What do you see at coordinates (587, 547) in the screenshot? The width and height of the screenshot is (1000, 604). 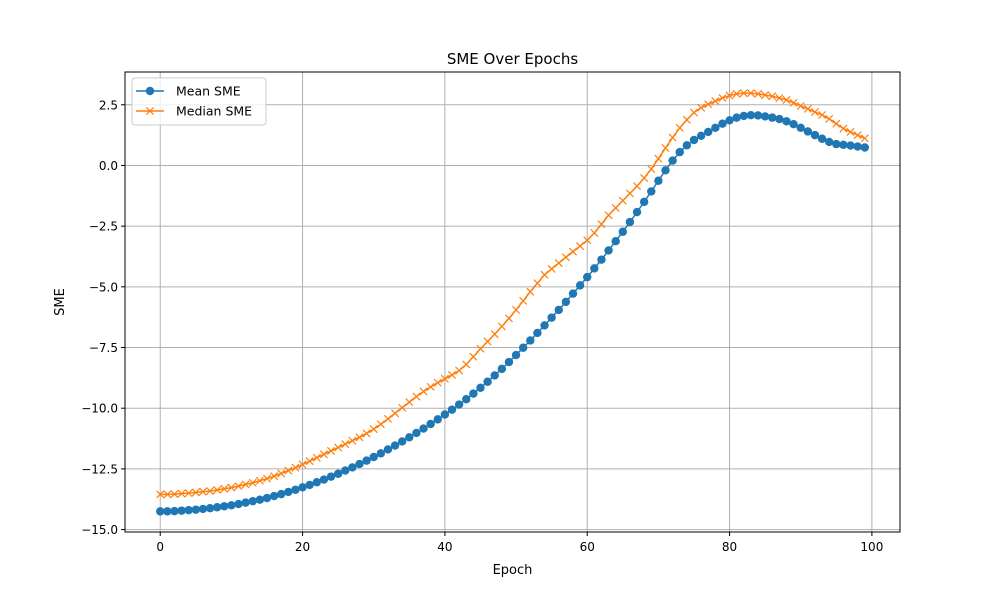 I see `x-tick-label: 60` at bounding box center [587, 547].